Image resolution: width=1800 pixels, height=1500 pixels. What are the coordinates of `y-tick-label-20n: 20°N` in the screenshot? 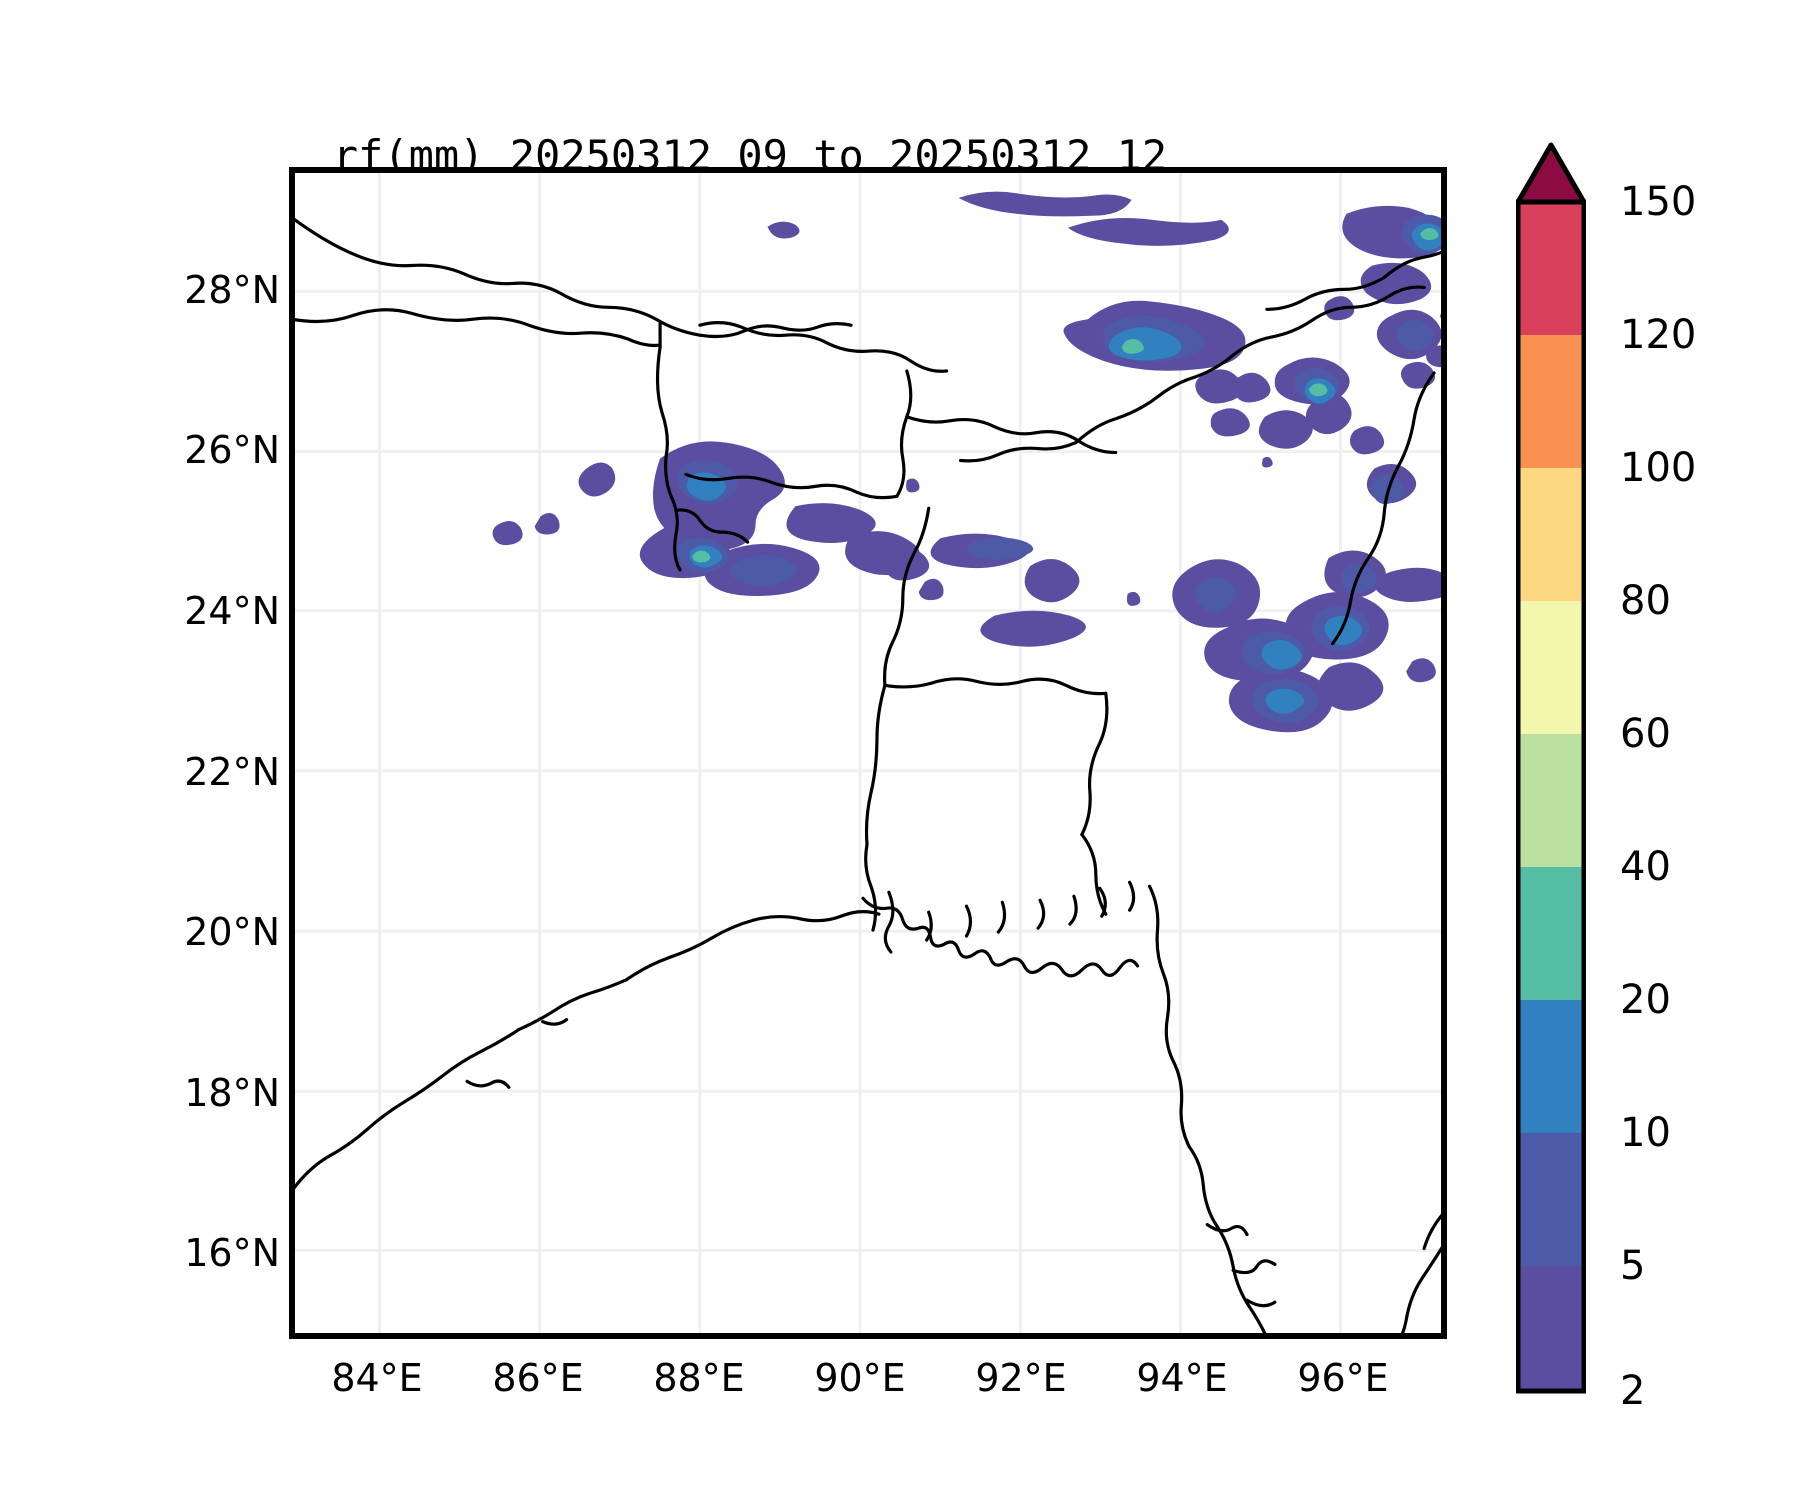 It's located at (232, 932).